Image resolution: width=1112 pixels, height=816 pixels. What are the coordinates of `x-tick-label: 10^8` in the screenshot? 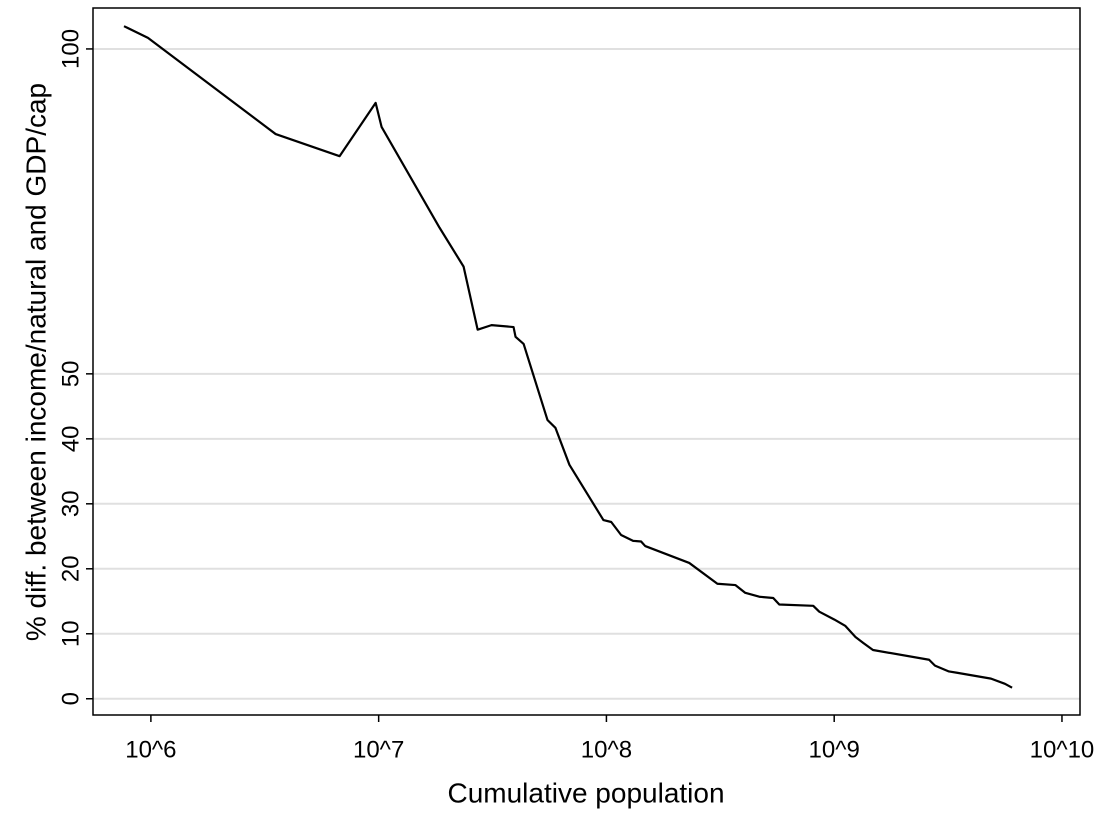 It's located at (606, 749).